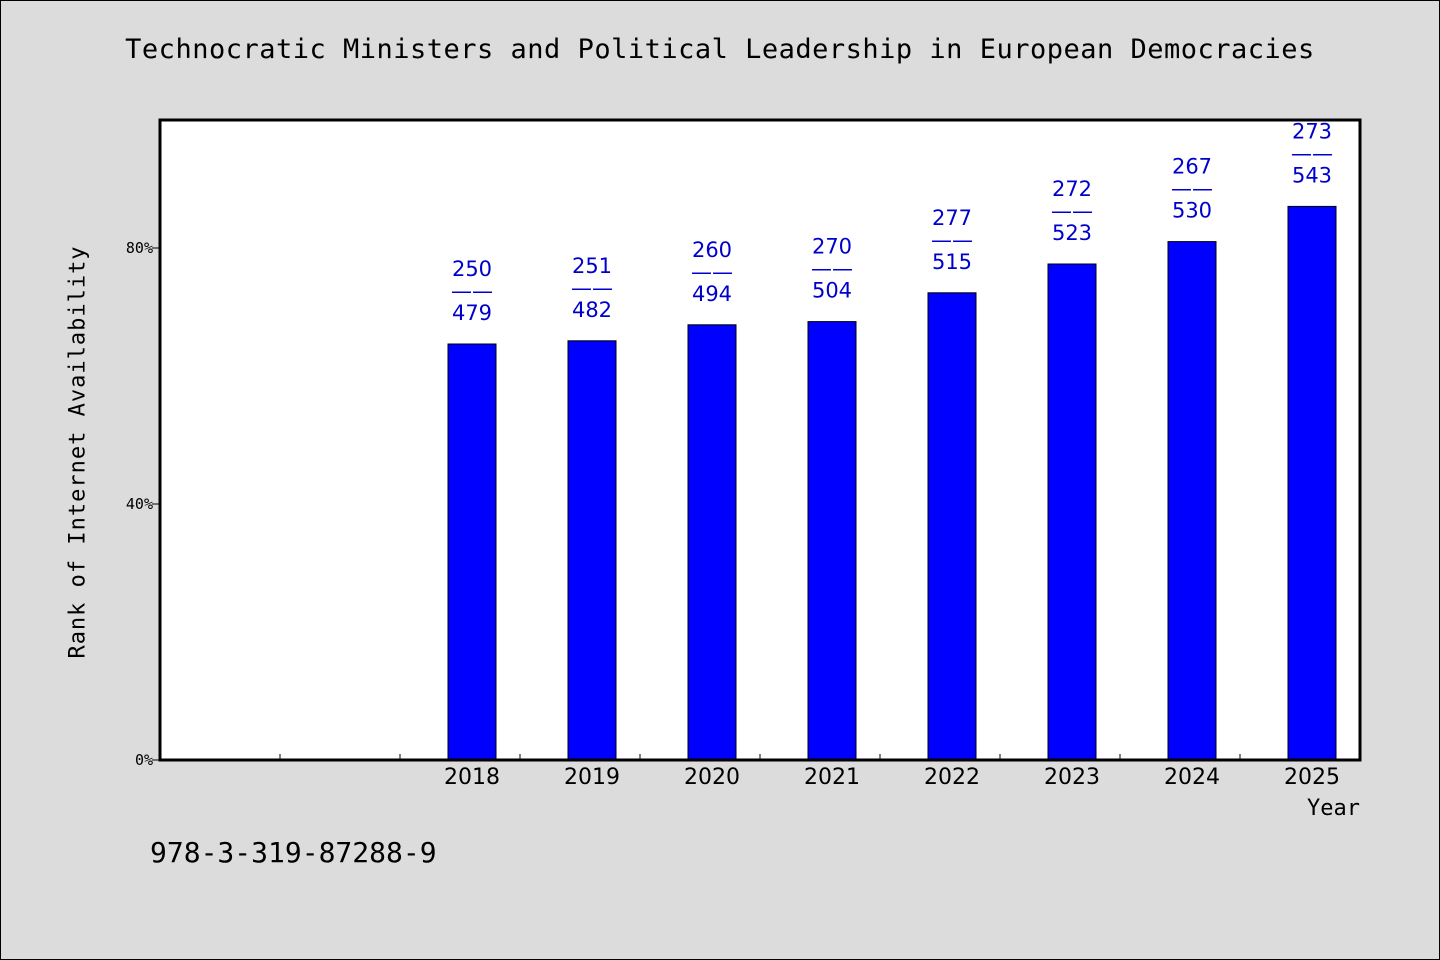  What do you see at coordinates (1072, 233) in the screenshot?
I see `data-label-2023: 523` at bounding box center [1072, 233].